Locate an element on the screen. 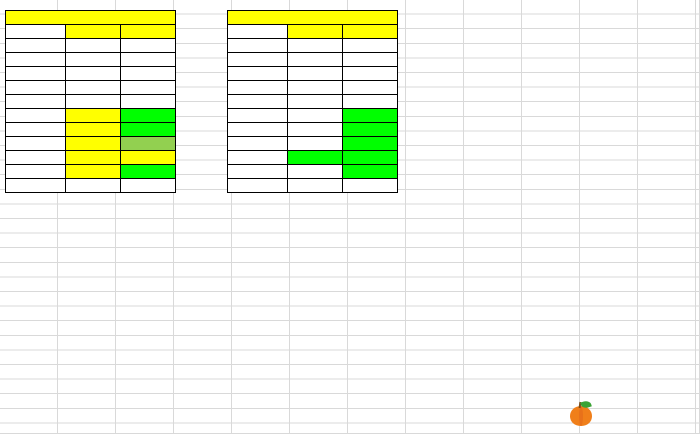 The height and width of the screenshot is (434, 700). apple-icon is located at coordinates (581, 413).